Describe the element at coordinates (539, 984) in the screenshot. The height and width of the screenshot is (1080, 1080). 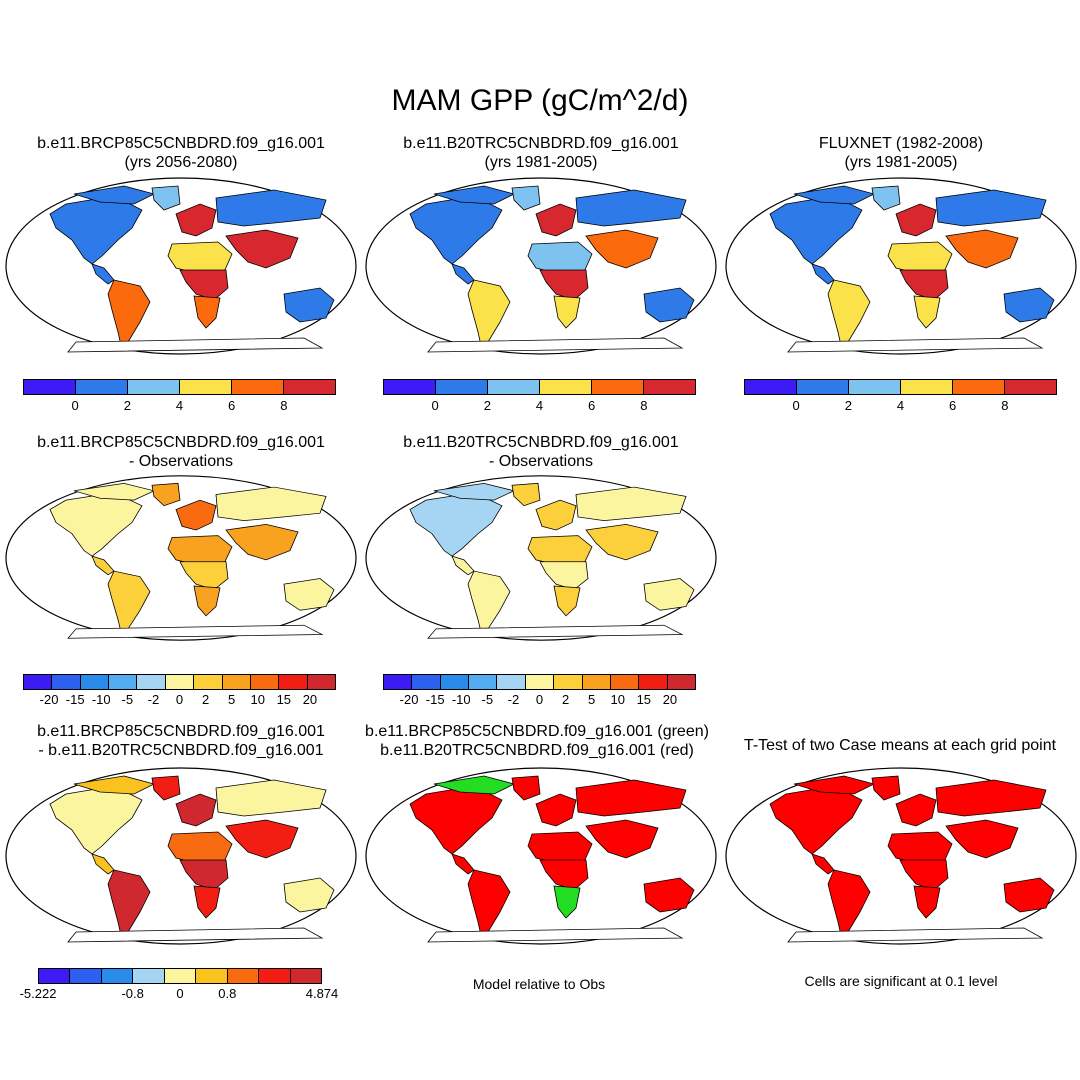
I see `model-relative-note: Model relative to Obs` at that location.